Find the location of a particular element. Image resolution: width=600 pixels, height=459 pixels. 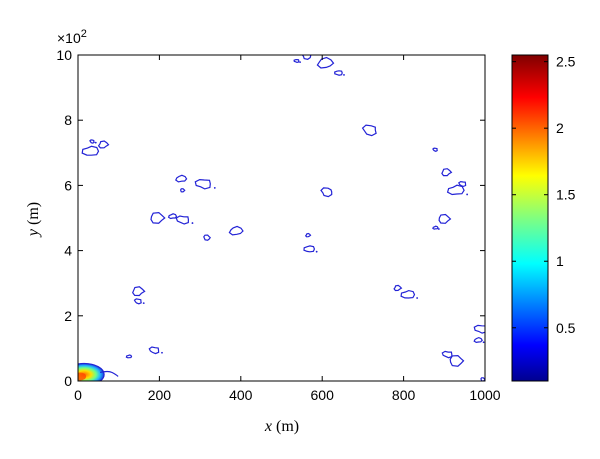

x-tick-label: 600 is located at coordinates (323, 395).